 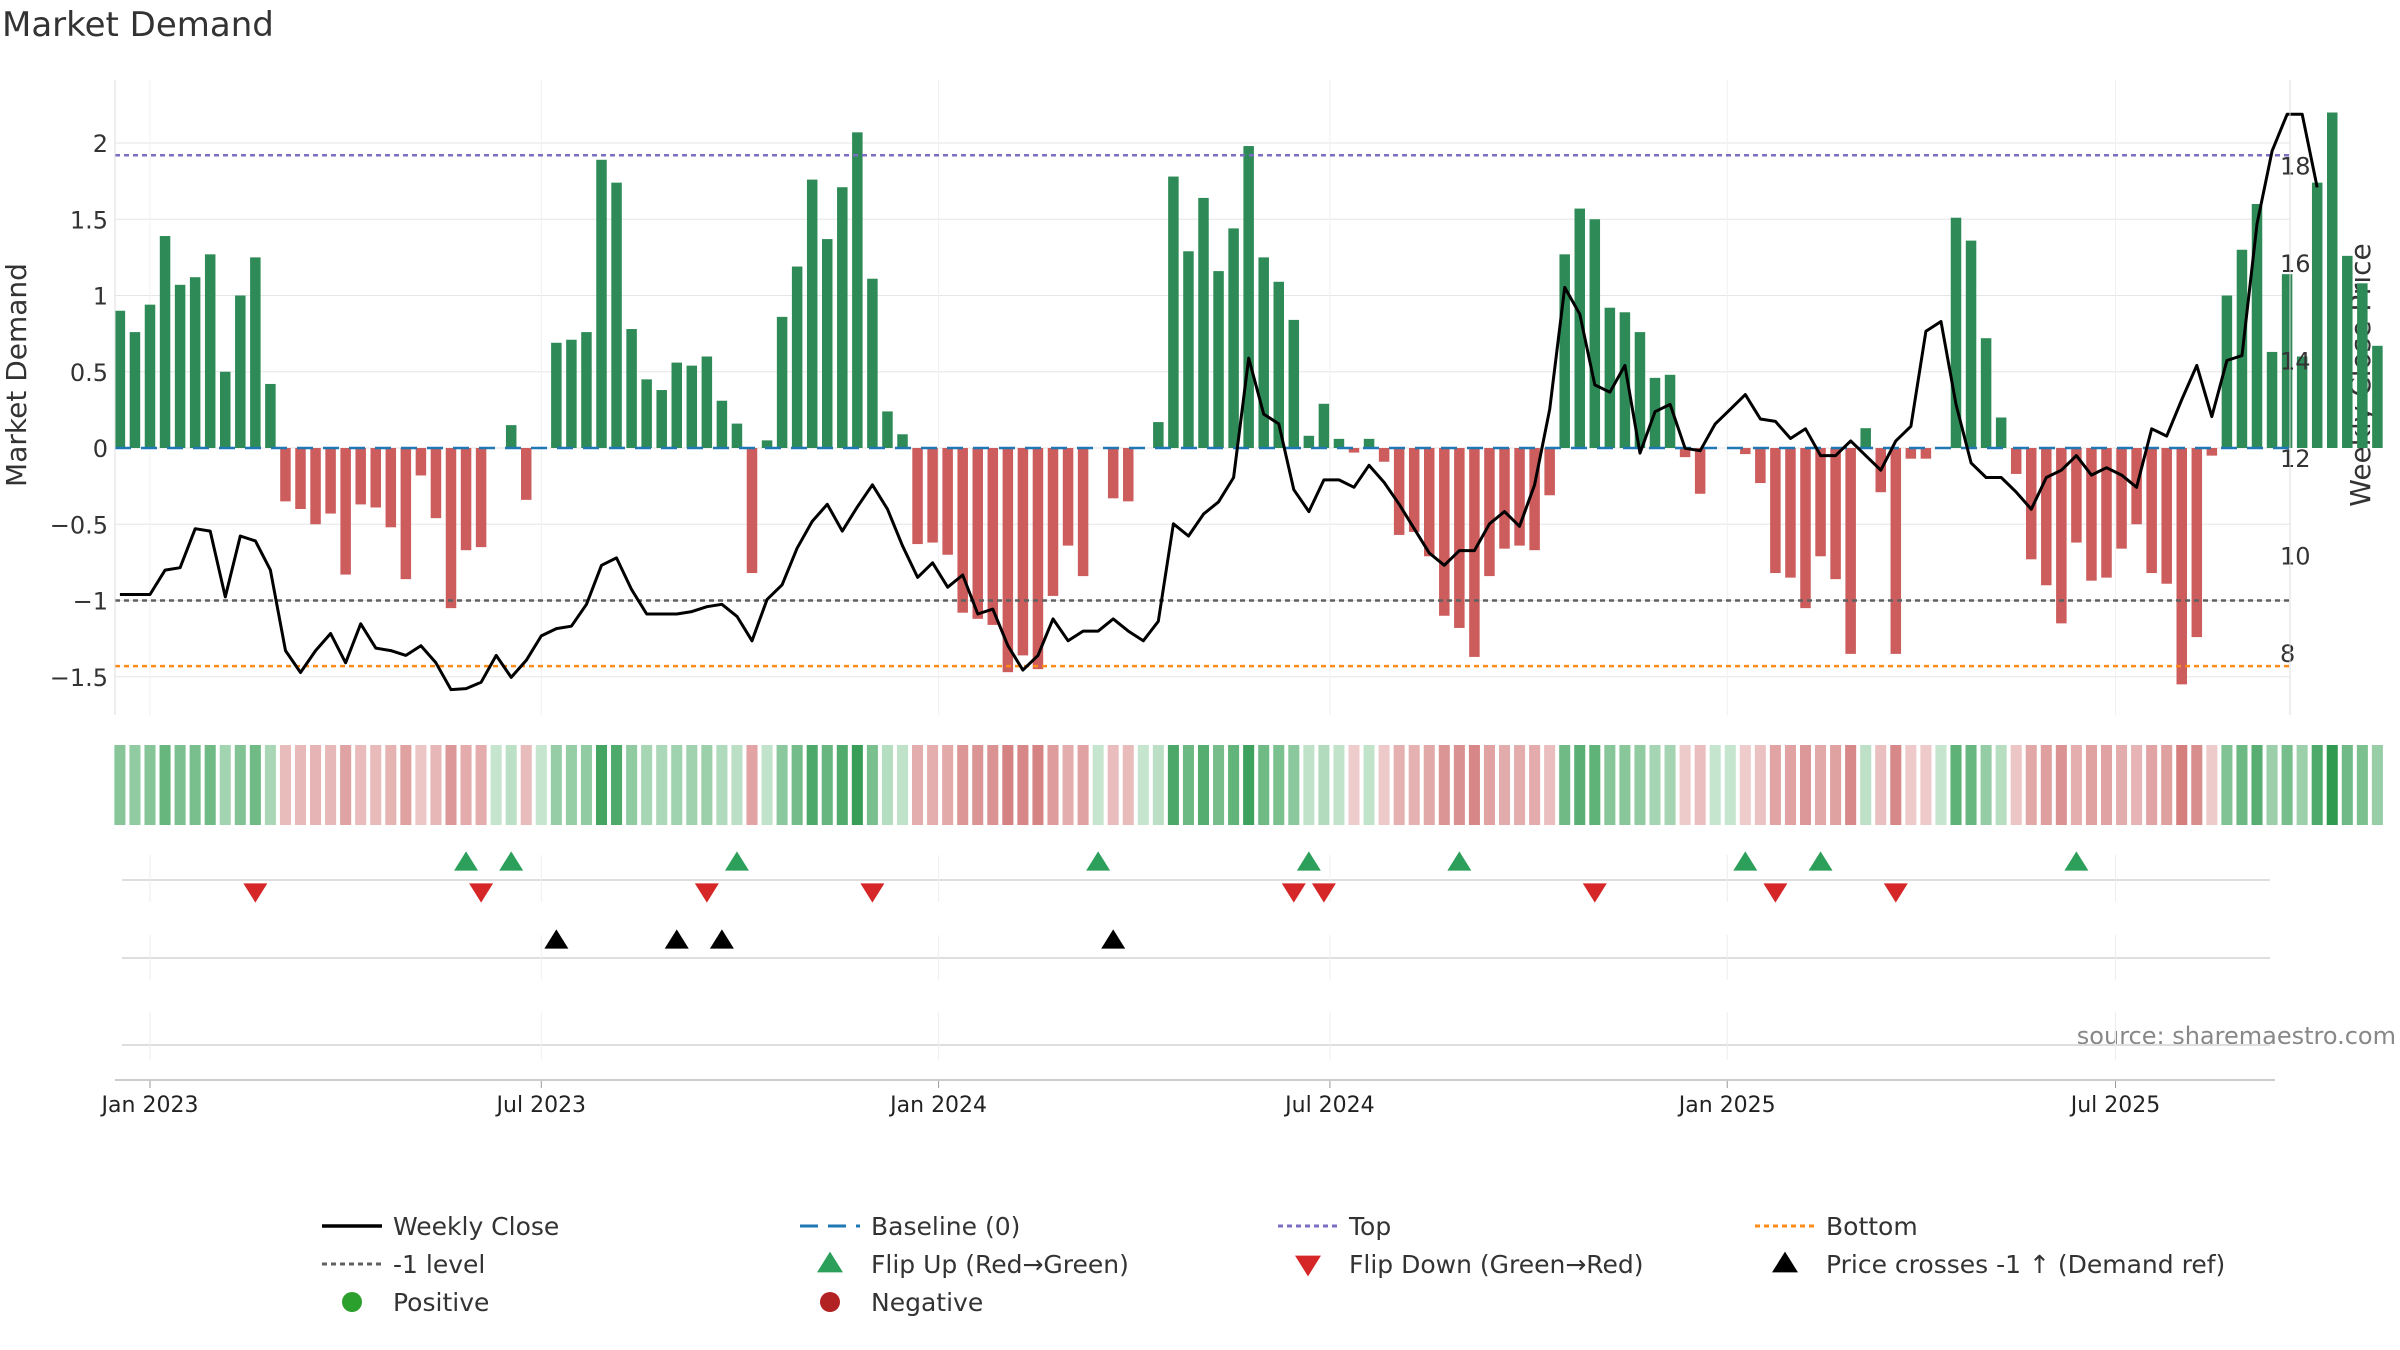 I want to click on y-tick-label: −0.5, so click(x=79, y=525).